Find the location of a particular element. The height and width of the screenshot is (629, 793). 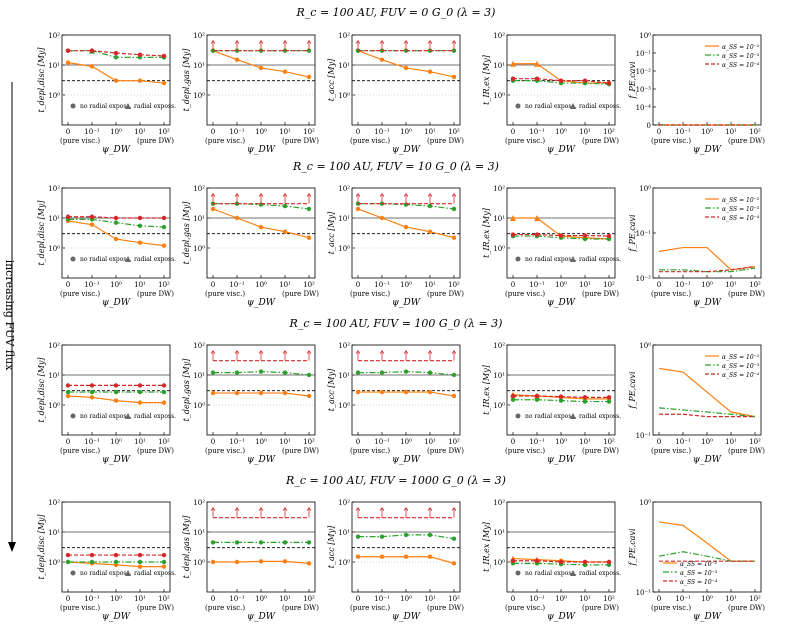

legend-circle-marker is located at coordinates (73, 259).